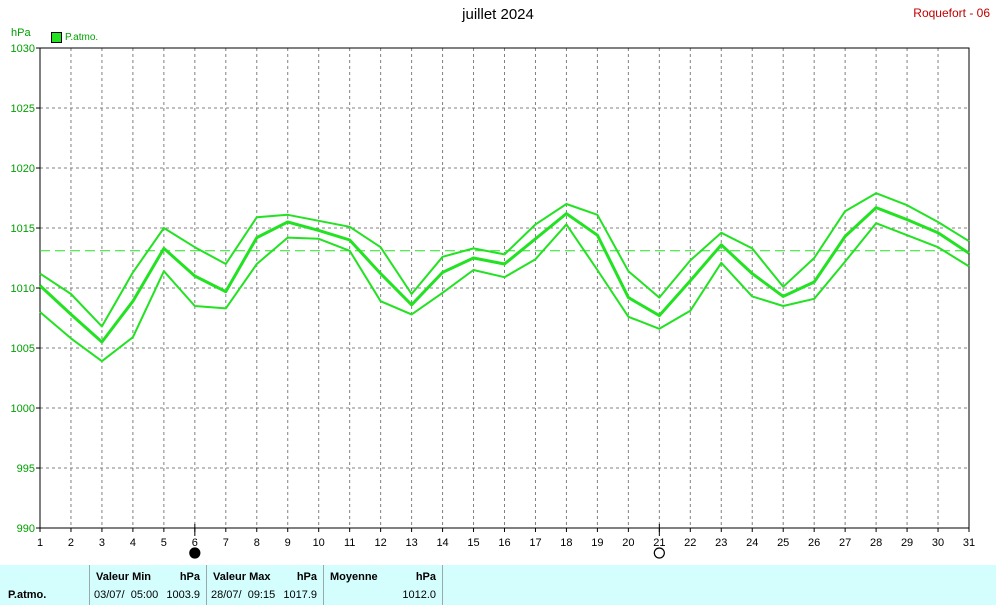  What do you see at coordinates (498, 14) in the screenshot?
I see `chart-title: juillet 2024` at bounding box center [498, 14].